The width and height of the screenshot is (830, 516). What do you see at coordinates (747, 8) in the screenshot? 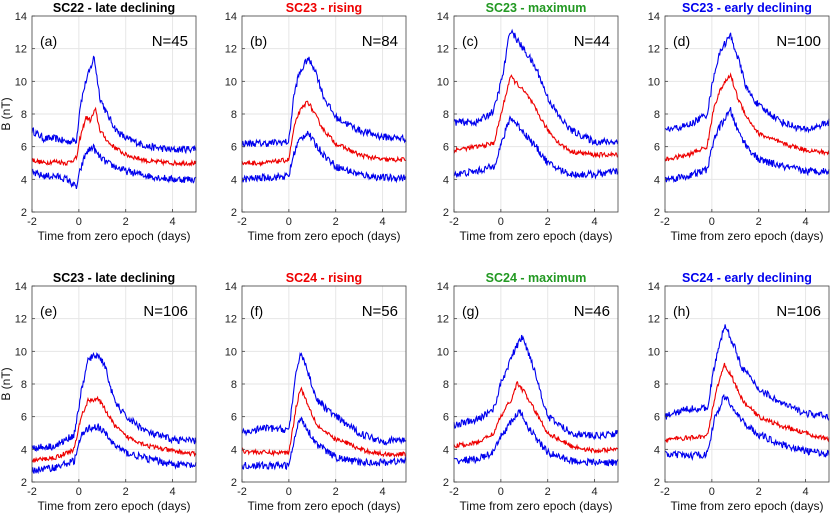
I see `panel-title: SC23 - early declining` at bounding box center [747, 8].